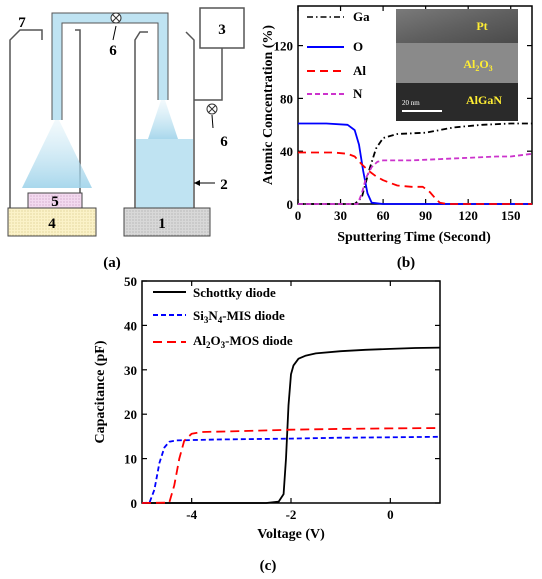 This screenshot has height=579, width=542. Describe the element at coordinates (212, 109) in the screenshot. I see `valve-right-cross` at that location.